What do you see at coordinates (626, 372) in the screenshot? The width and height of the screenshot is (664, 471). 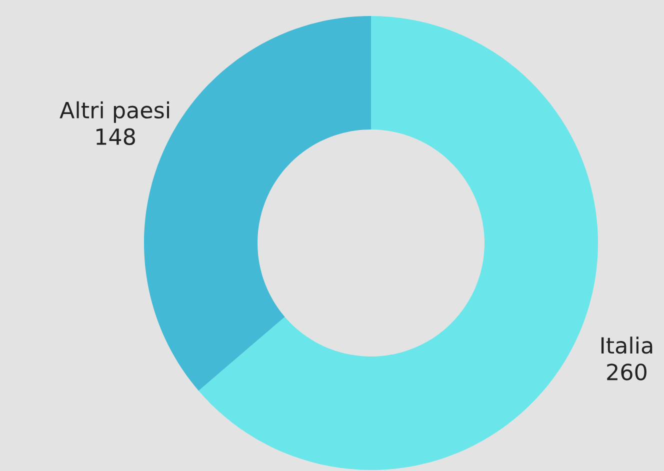 I see `data-label: 260` at bounding box center [626, 372].